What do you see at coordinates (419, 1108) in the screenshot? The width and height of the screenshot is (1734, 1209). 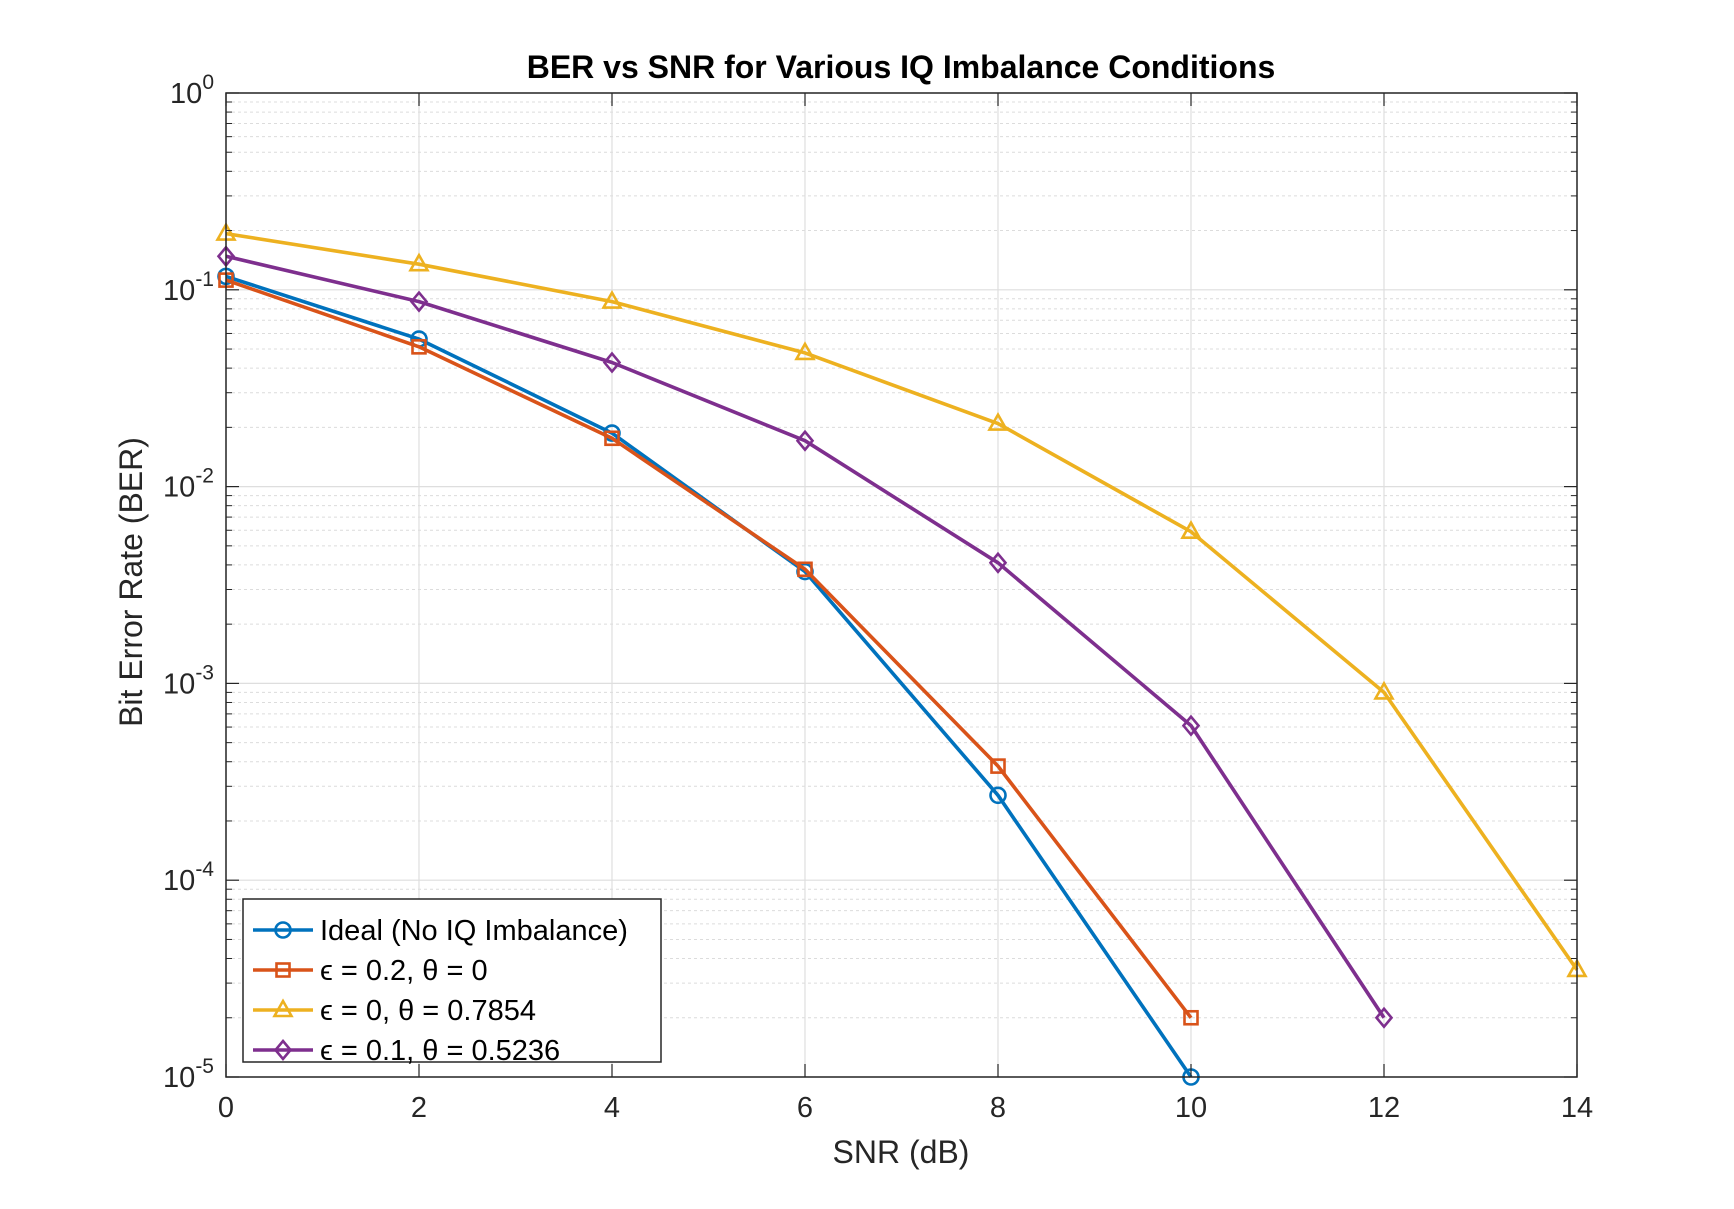 I see `x-tick-label: 2` at bounding box center [419, 1108].